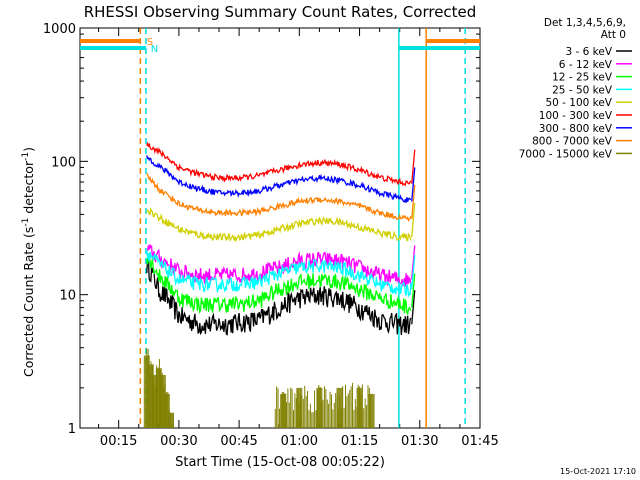 The height and width of the screenshot is (480, 640). I want to click on legend-label: 3 - 6 keV, so click(588, 52).